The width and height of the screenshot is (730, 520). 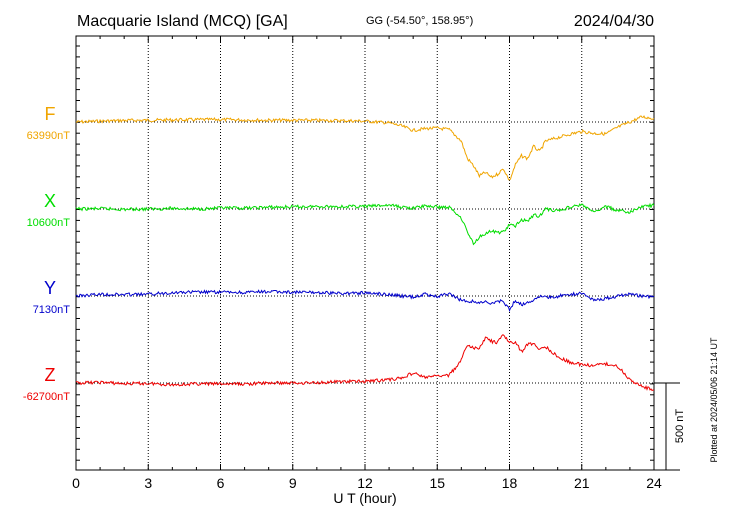 I want to click on x-tick-label: 15, so click(x=437, y=483).